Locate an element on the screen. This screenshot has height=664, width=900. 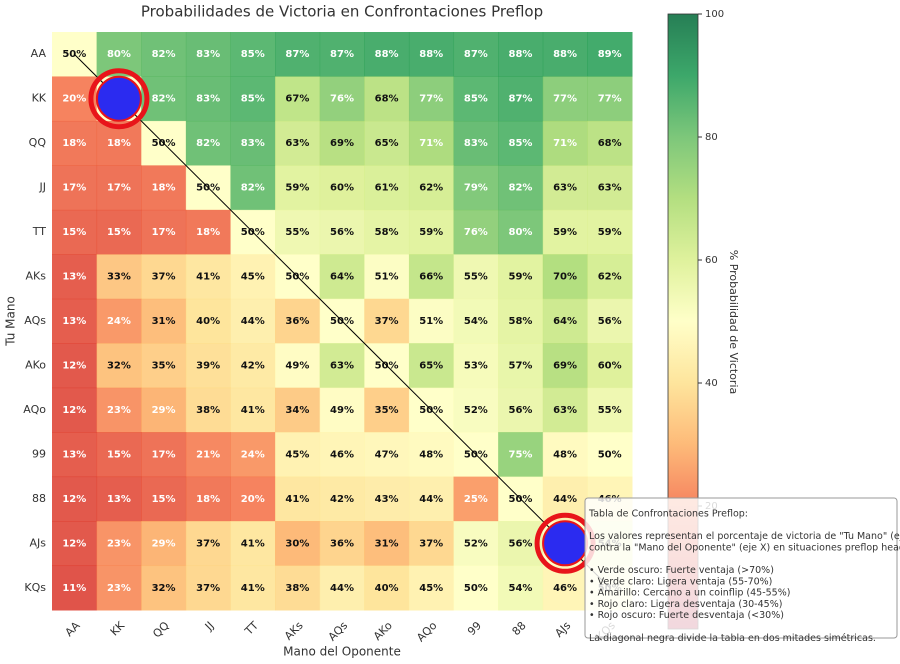
cell-label: 53% is located at coordinates (476, 365).